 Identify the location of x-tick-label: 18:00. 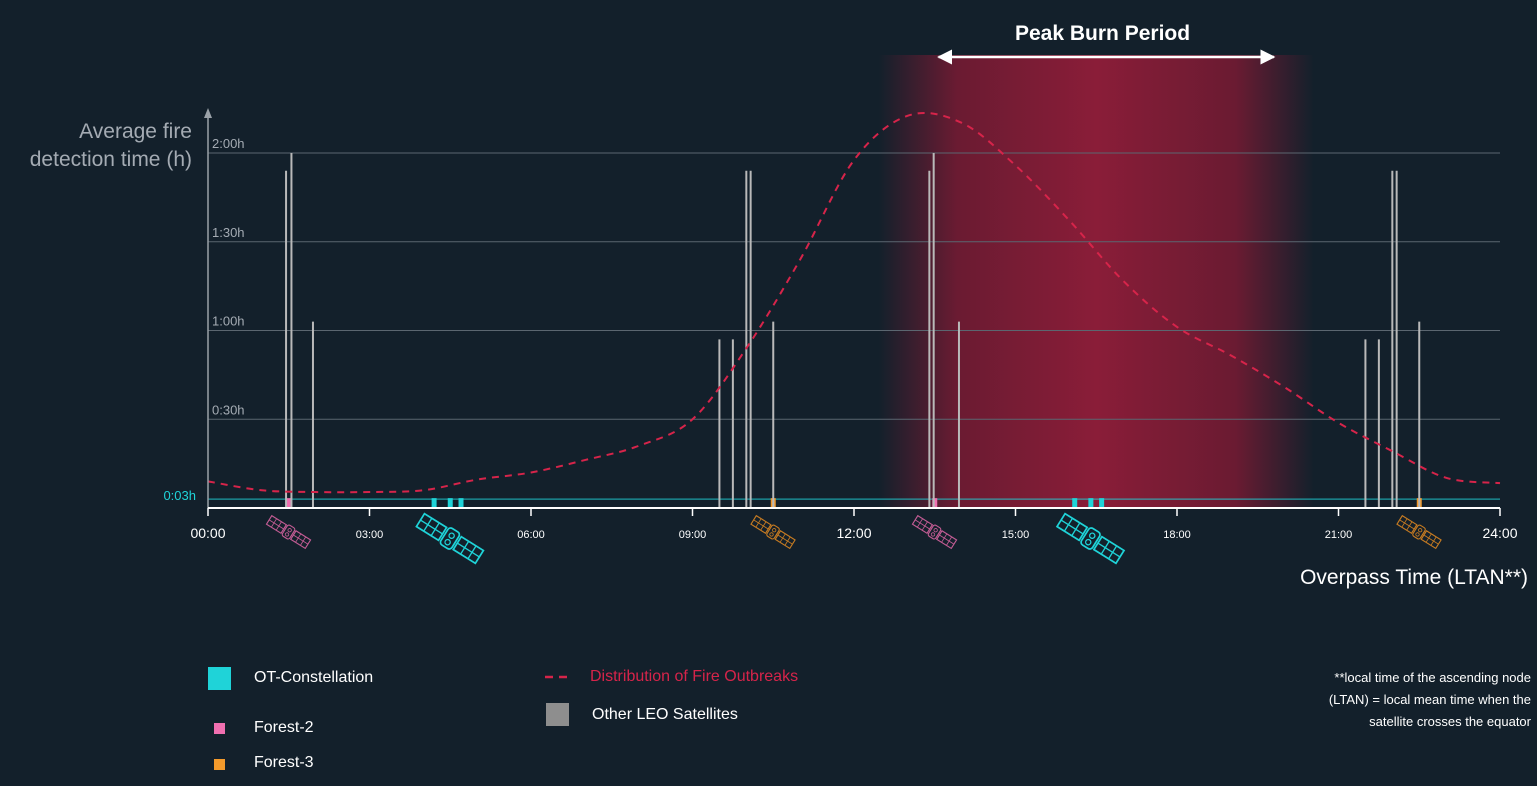
(1177, 535).